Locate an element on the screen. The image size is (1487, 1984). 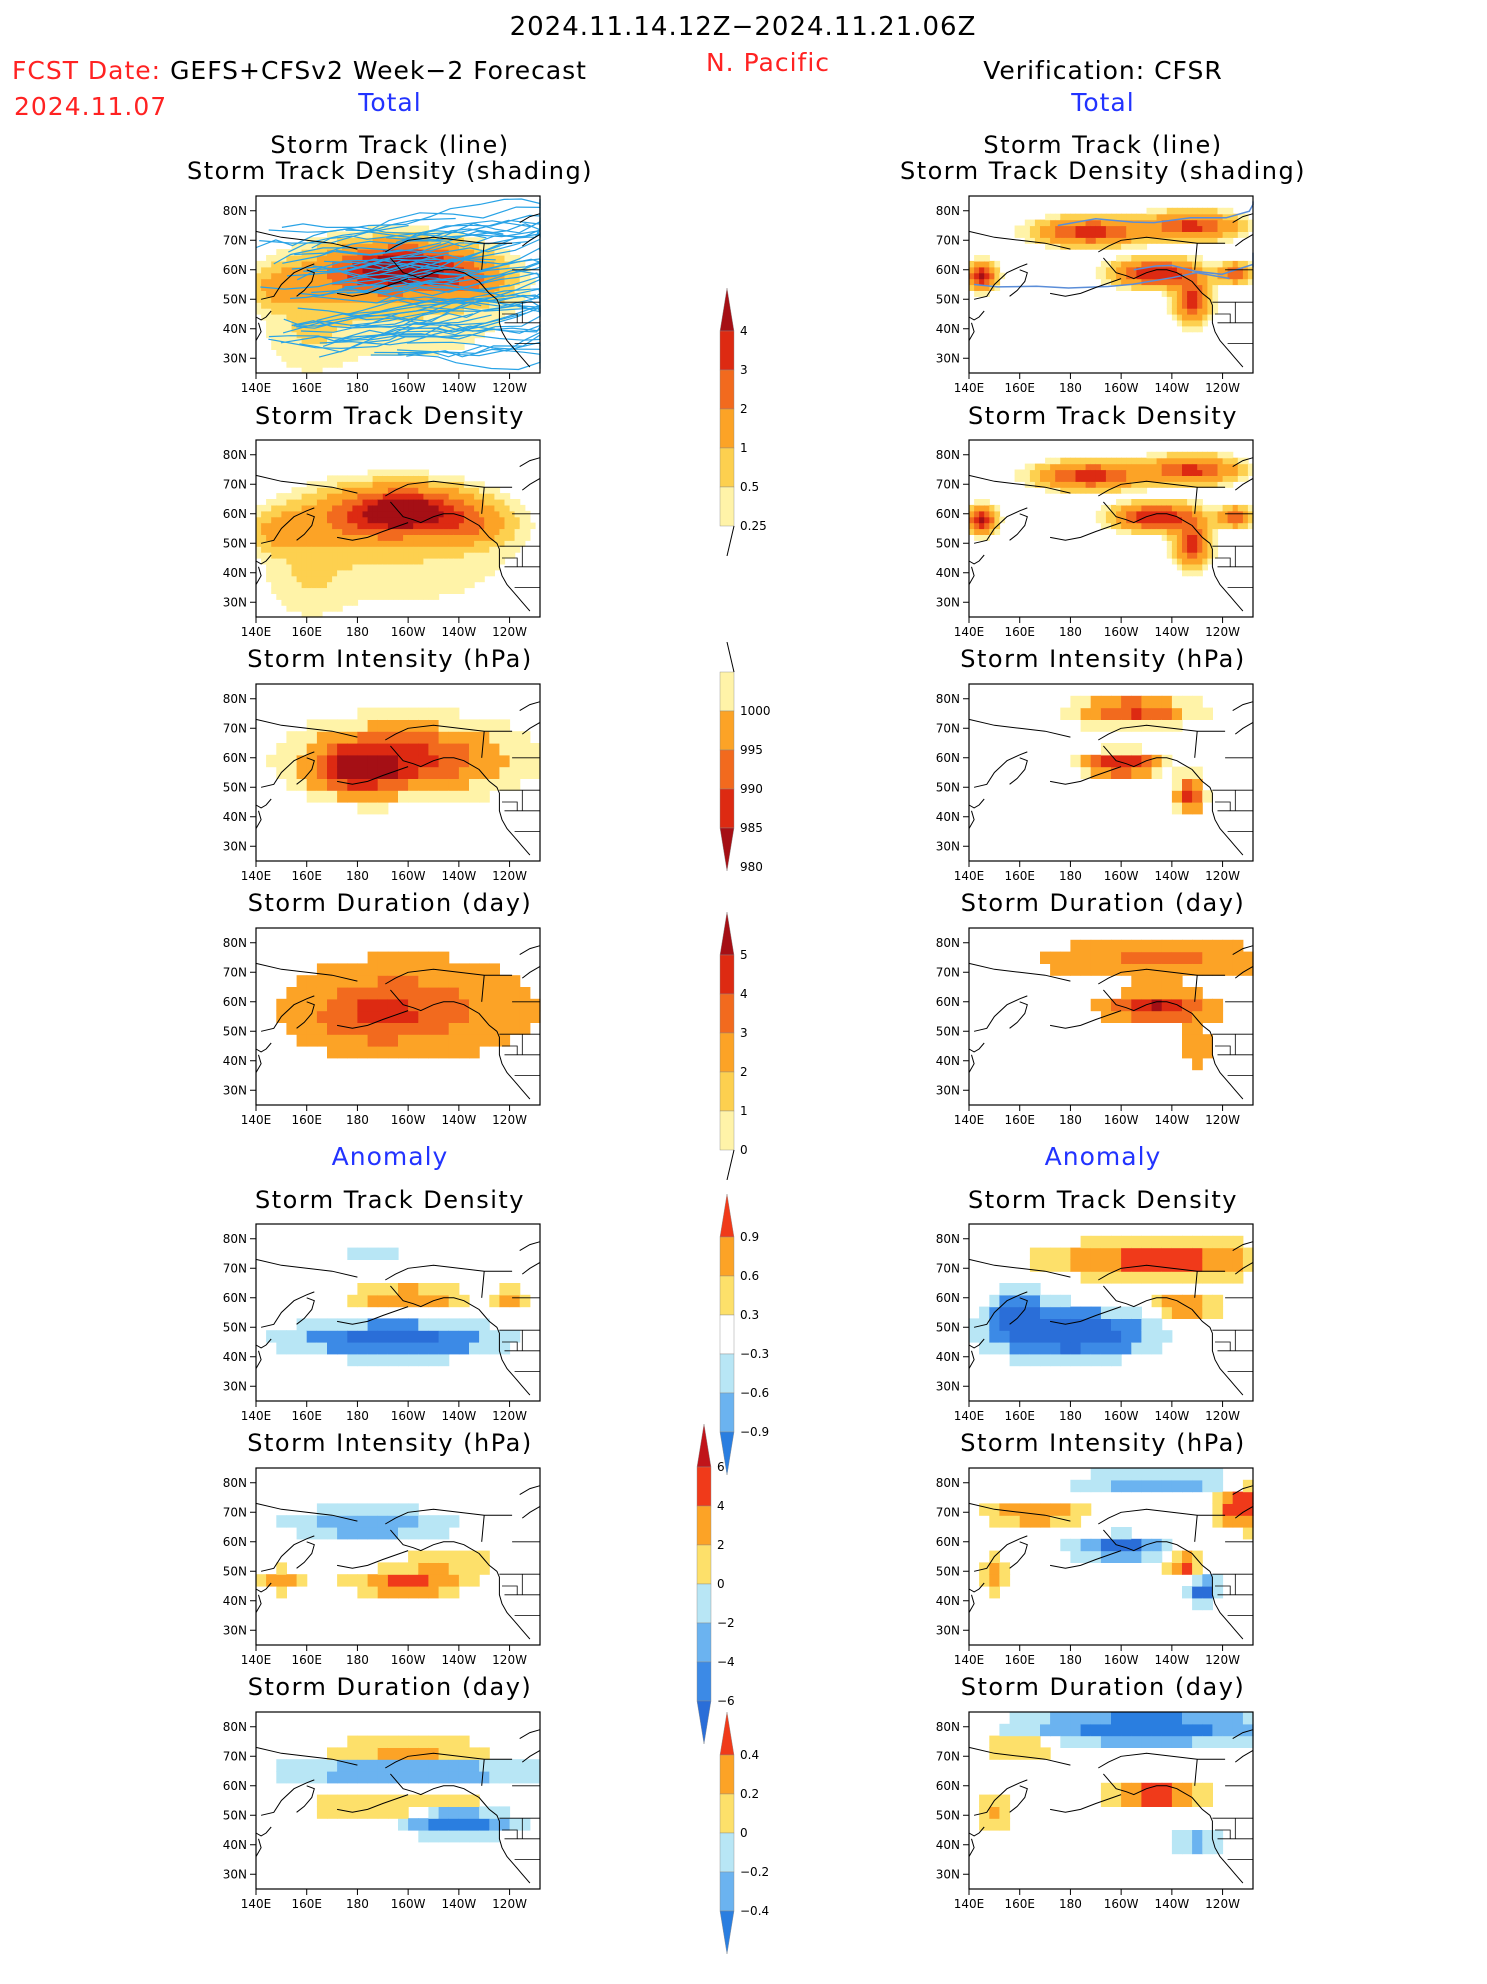
y-tick-label: 30N is located at coordinates (235, 1386).